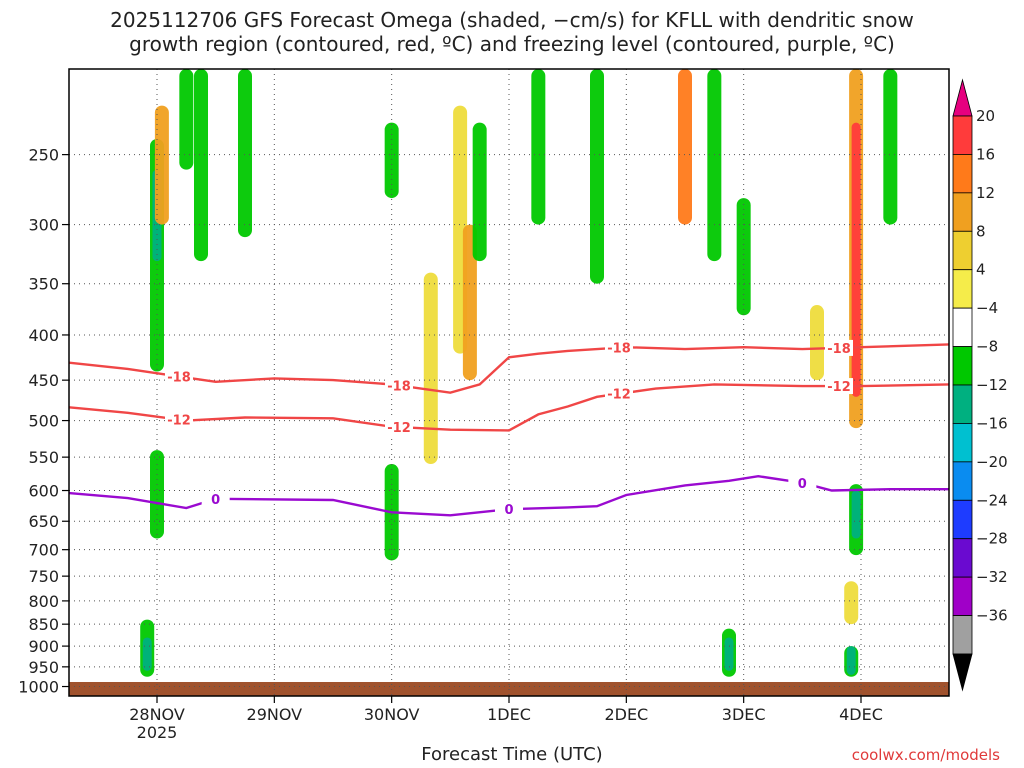 The image size is (1024, 768). What do you see at coordinates (43, 335) in the screenshot?
I see `y-tick-label-400: 400` at bounding box center [43, 335].